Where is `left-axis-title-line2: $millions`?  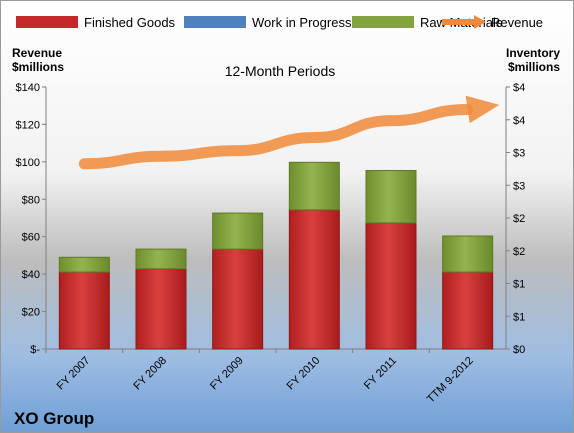 left-axis-title-line2: $millions is located at coordinates (38, 67).